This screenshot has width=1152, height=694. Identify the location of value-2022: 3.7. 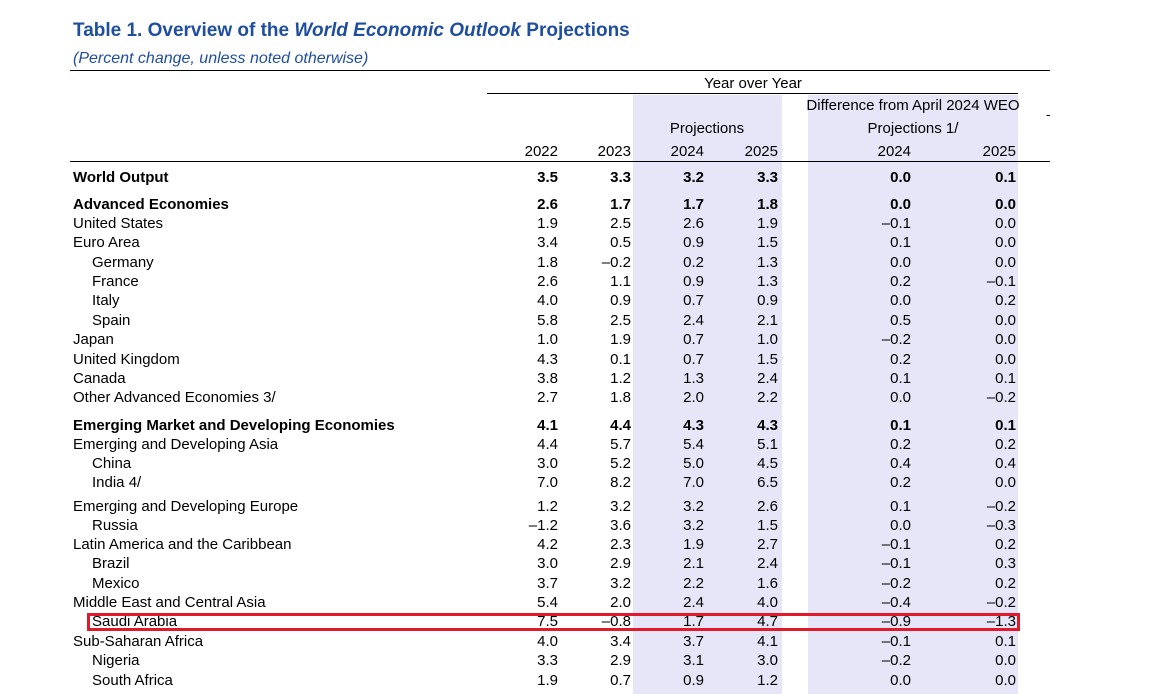
(547, 583).